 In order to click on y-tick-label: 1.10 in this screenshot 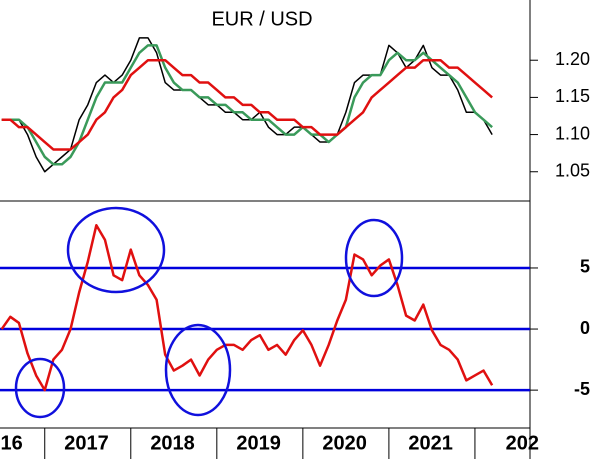, I will do `click(572, 133)`.